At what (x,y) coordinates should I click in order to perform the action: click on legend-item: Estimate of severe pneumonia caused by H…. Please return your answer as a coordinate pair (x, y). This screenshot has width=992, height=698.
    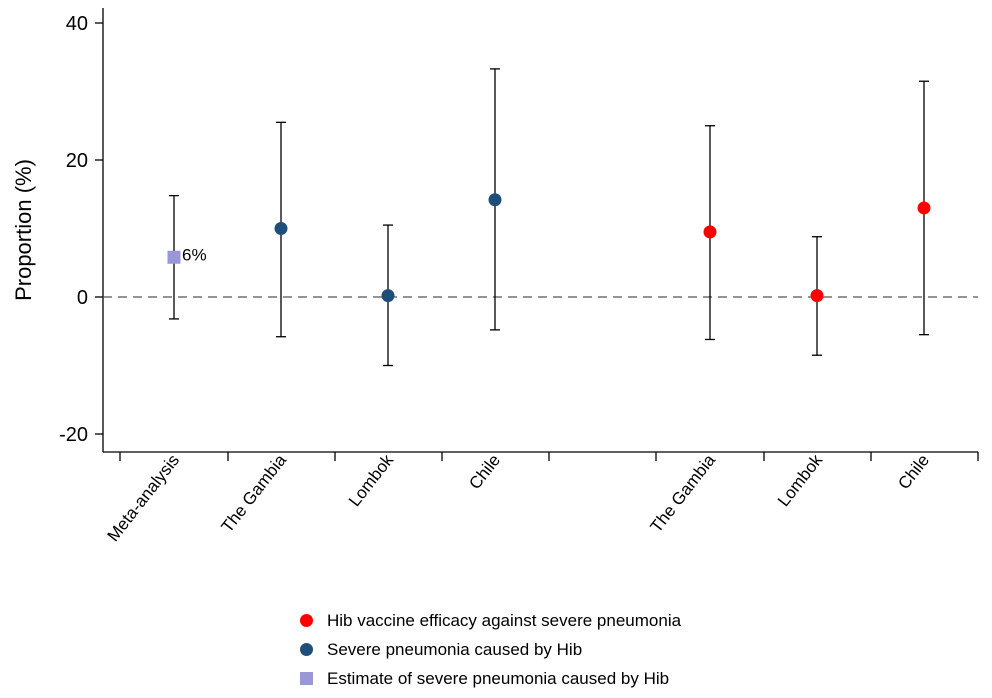
    Looking at the image, I should click on (490, 678).